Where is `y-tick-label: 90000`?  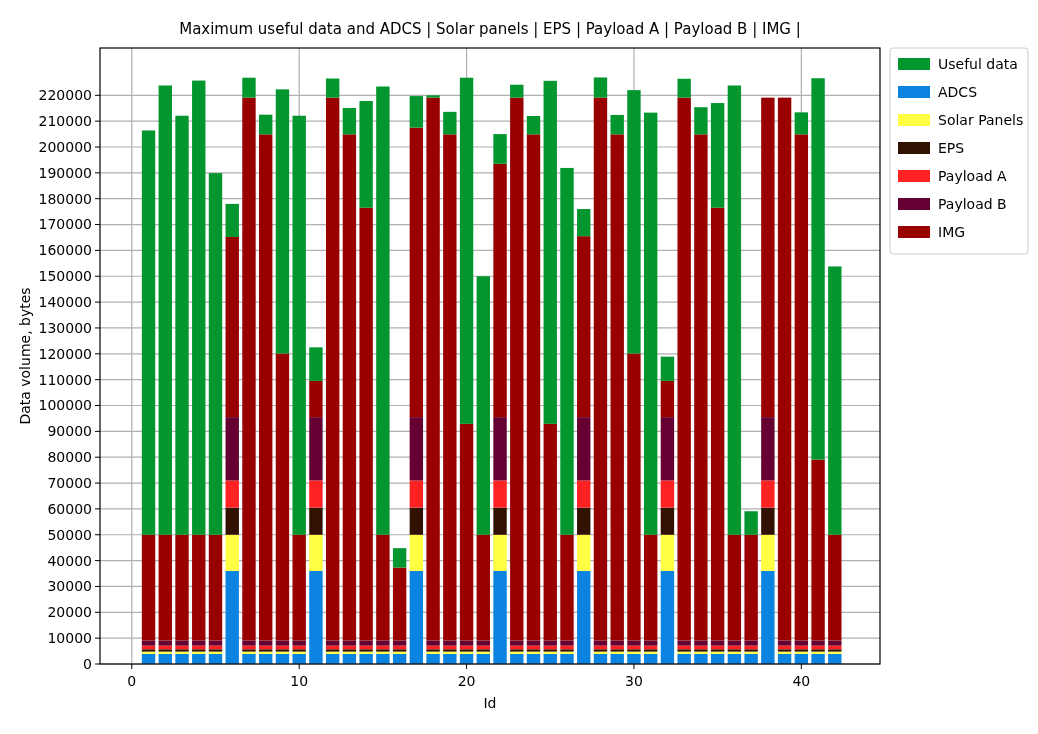 y-tick-label: 90000 is located at coordinates (69, 431).